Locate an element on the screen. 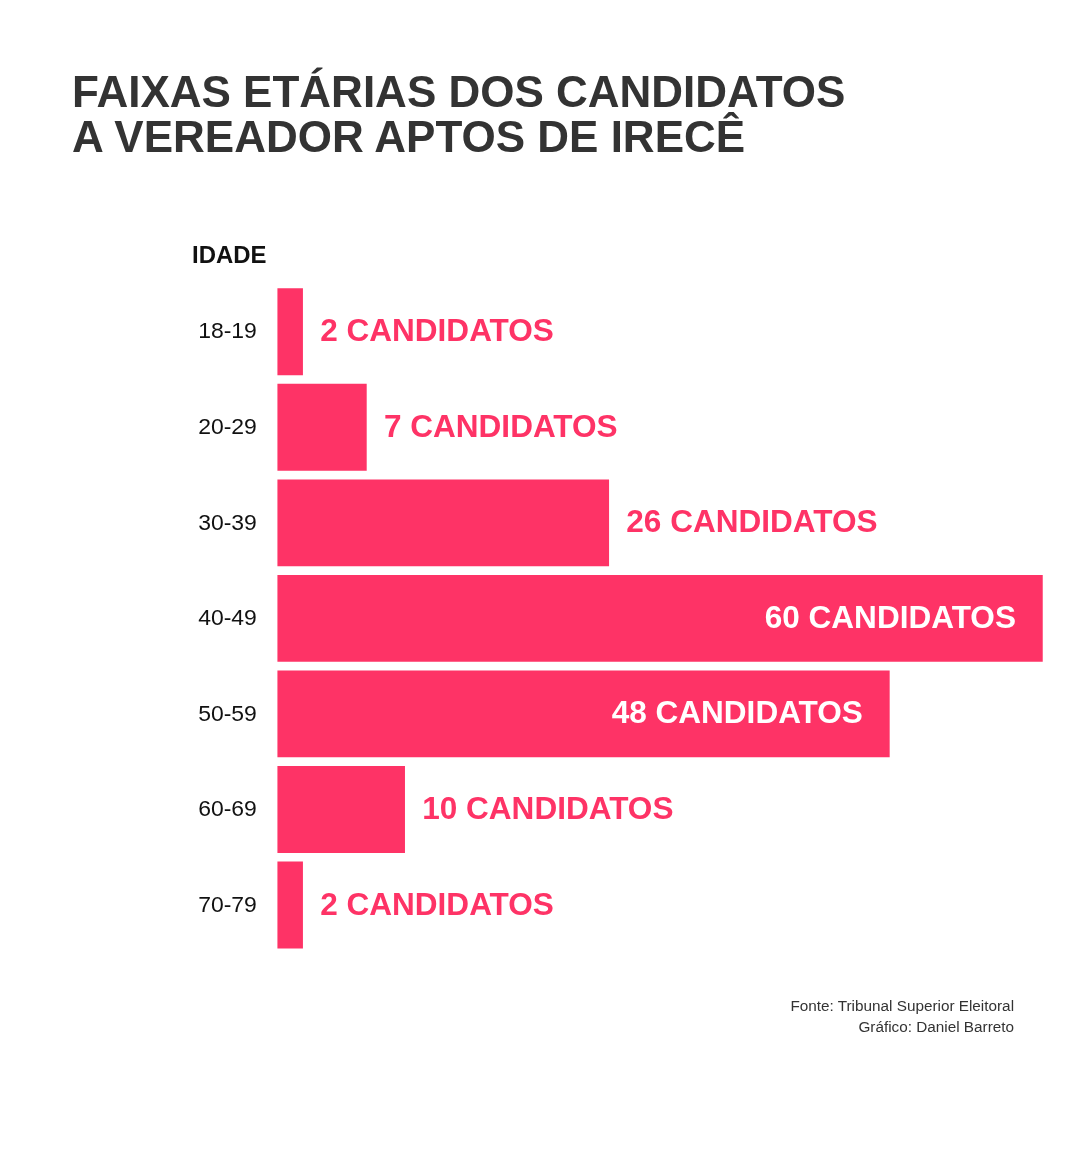 This screenshot has height=1162, width=1081. text: Gráfico: Daniel Barreto is located at coordinates (936, 1026).